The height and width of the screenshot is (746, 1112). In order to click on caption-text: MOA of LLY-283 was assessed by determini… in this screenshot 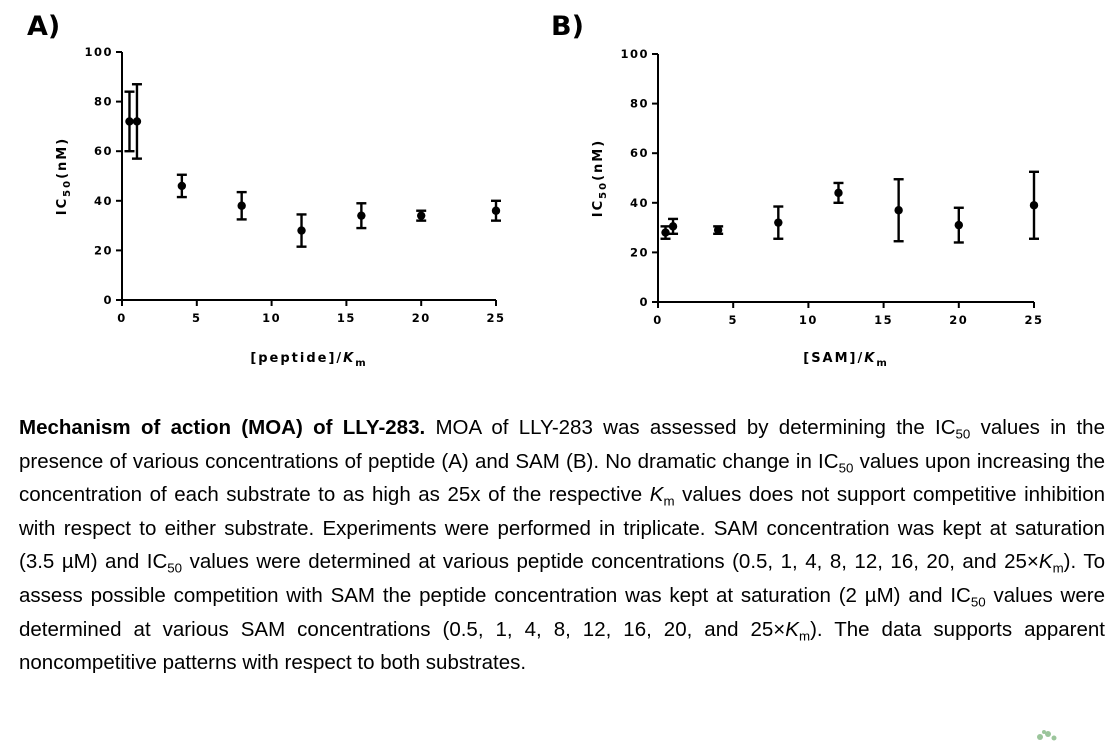, I will do `click(690, 427)`.